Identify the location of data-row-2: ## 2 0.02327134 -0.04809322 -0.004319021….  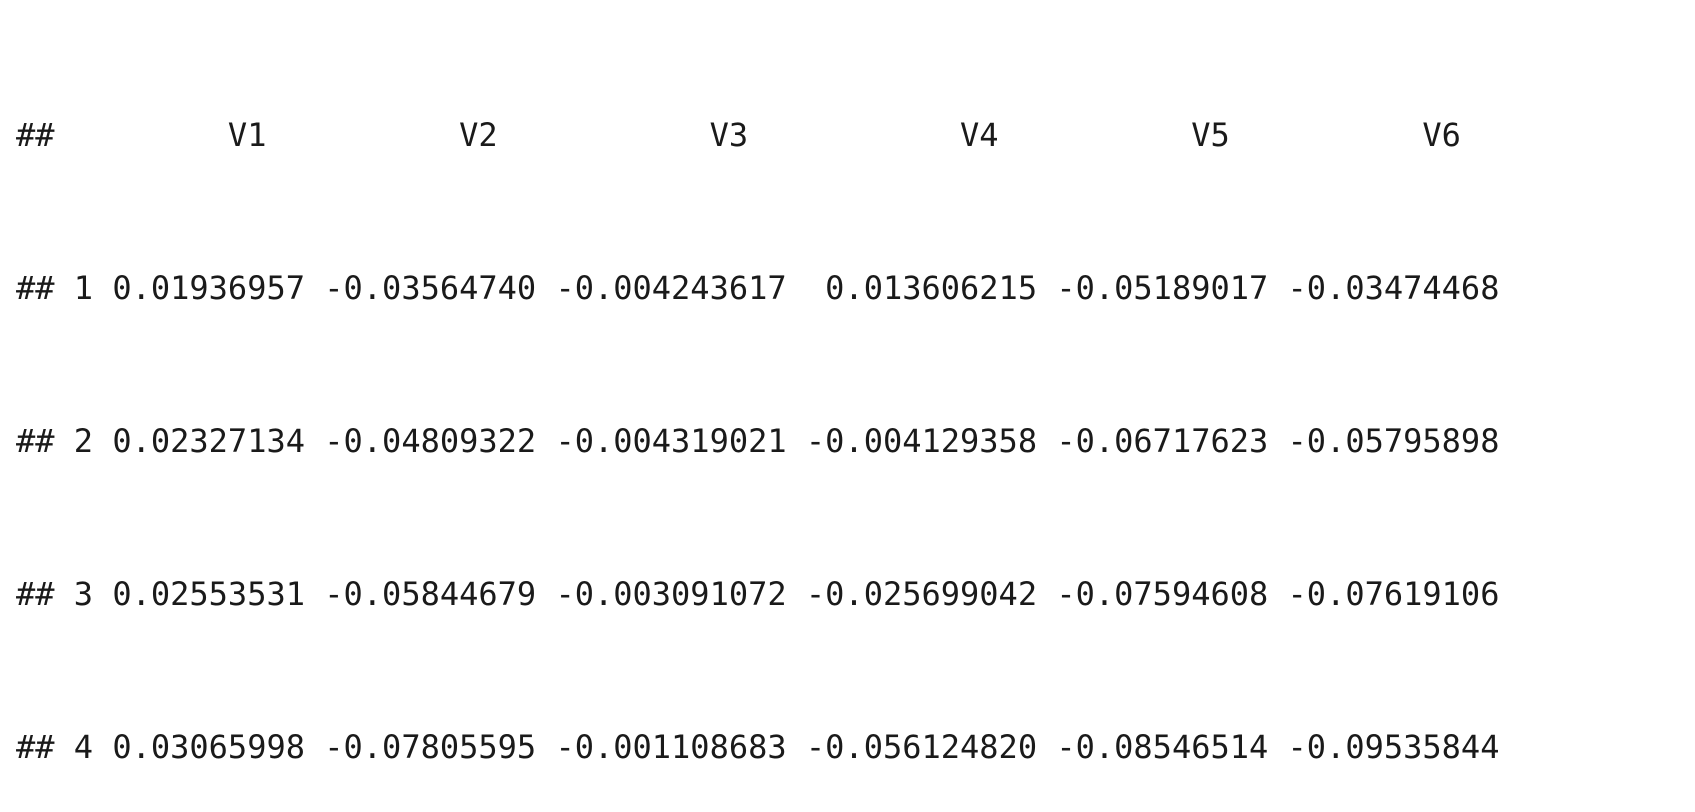
(758, 441).